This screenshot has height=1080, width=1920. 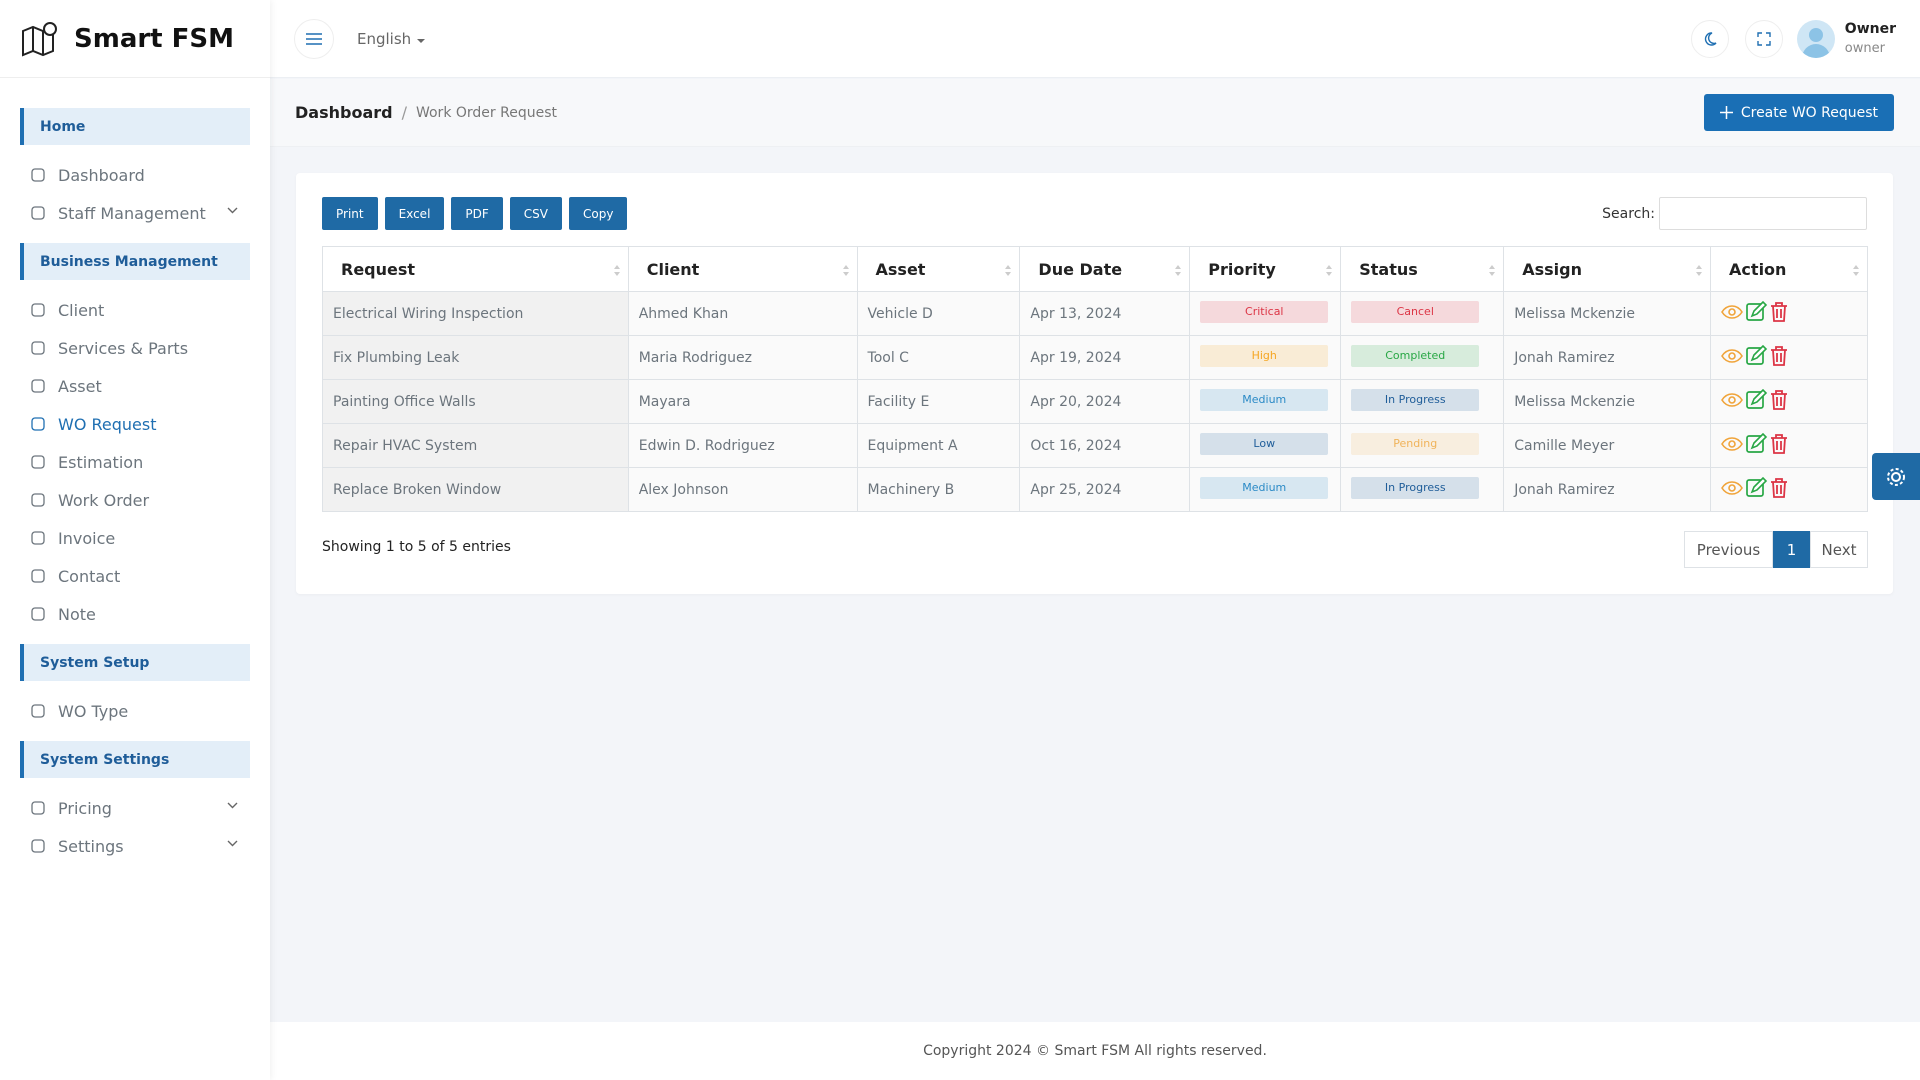 I want to click on cell-status: Completed, so click(x=1422, y=357).